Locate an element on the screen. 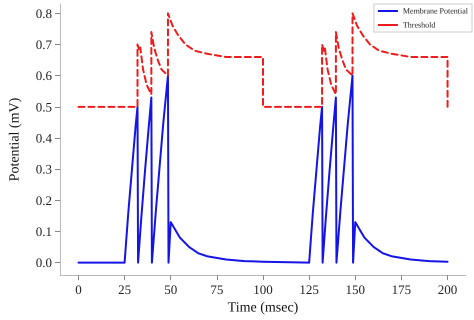 This screenshot has height=320, width=474. y-axis-title: Potential (mV) is located at coordinates (15, 139).